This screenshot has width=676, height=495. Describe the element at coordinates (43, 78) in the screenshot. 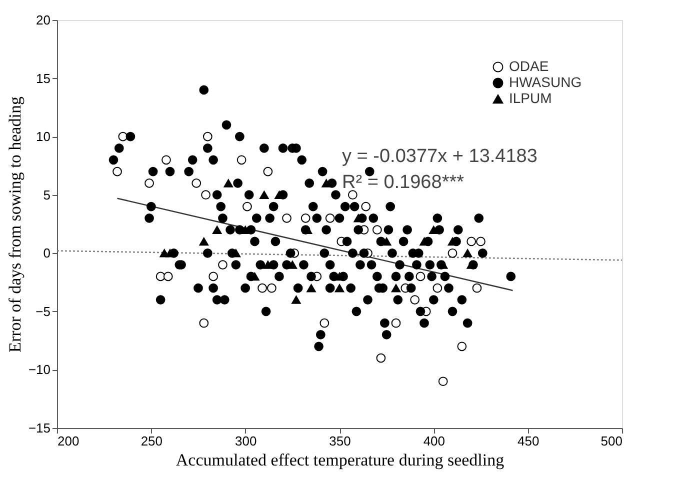

I see `y-tick-label: 15` at that location.